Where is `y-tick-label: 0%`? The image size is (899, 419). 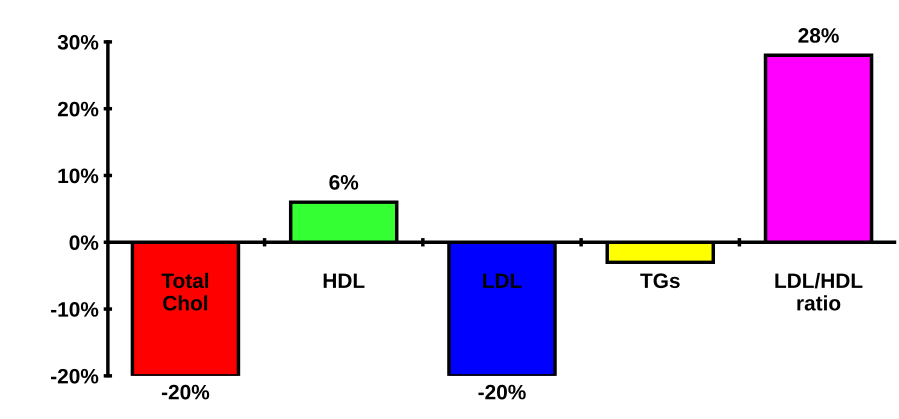
y-tick-label: 0% is located at coordinates (84, 242).